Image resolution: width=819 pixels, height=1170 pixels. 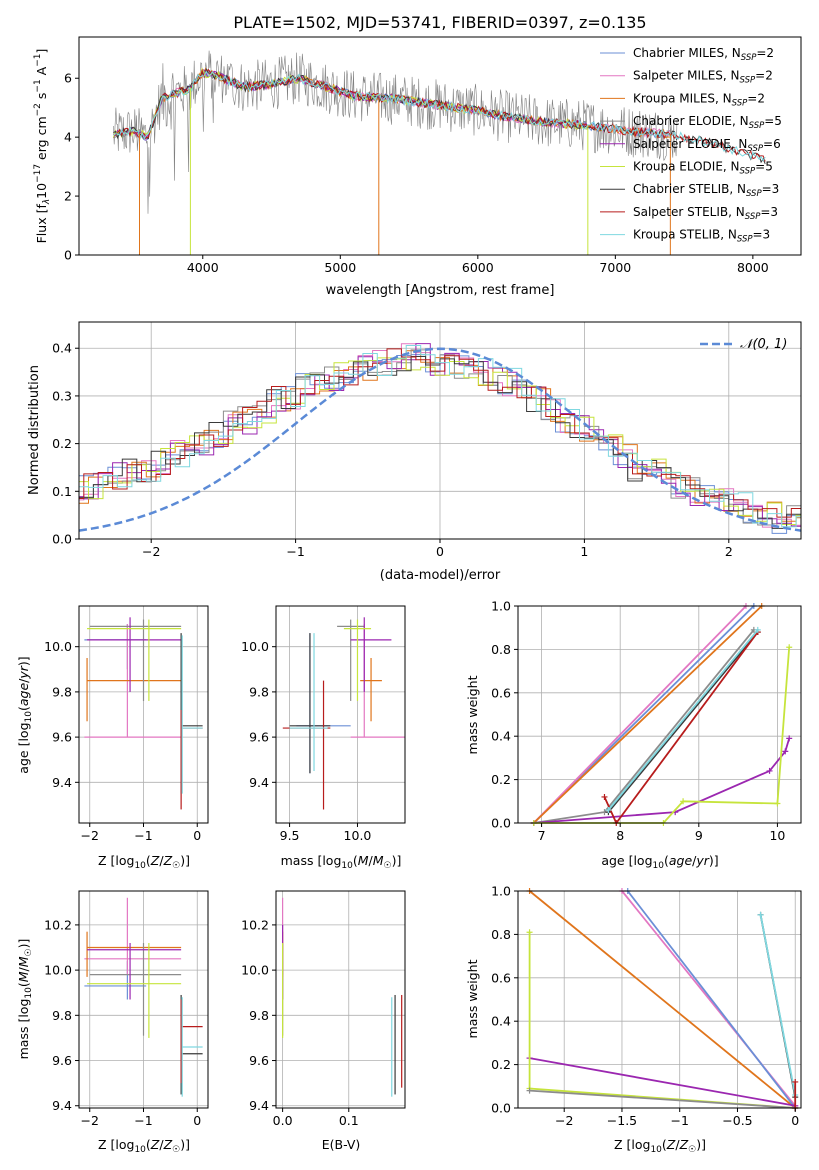 What do you see at coordinates (440, 575) in the screenshot?
I see `residual-xlabel: (data-model)/error` at bounding box center [440, 575].